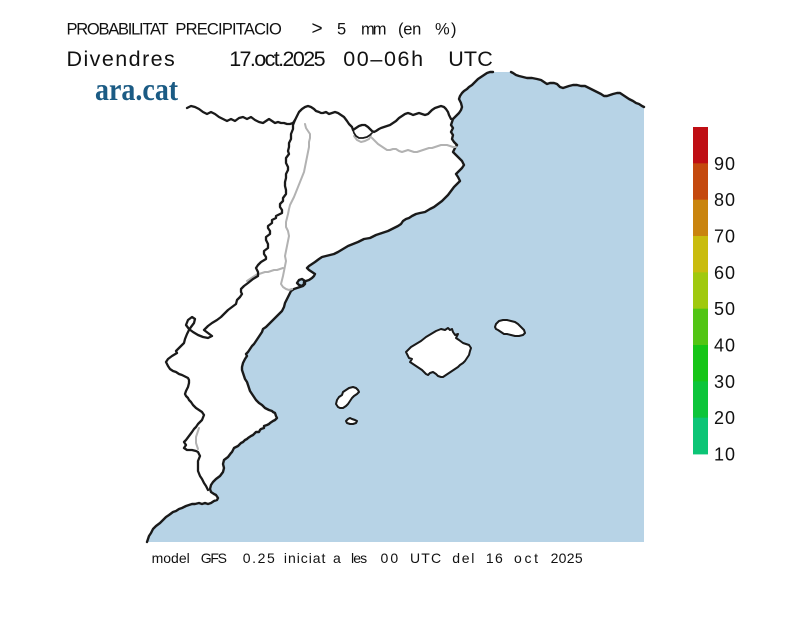 This screenshot has width=800, height=617. What do you see at coordinates (725, 418) in the screenshot?
I see `svg-text: 20` at bounding box center [725, 418].